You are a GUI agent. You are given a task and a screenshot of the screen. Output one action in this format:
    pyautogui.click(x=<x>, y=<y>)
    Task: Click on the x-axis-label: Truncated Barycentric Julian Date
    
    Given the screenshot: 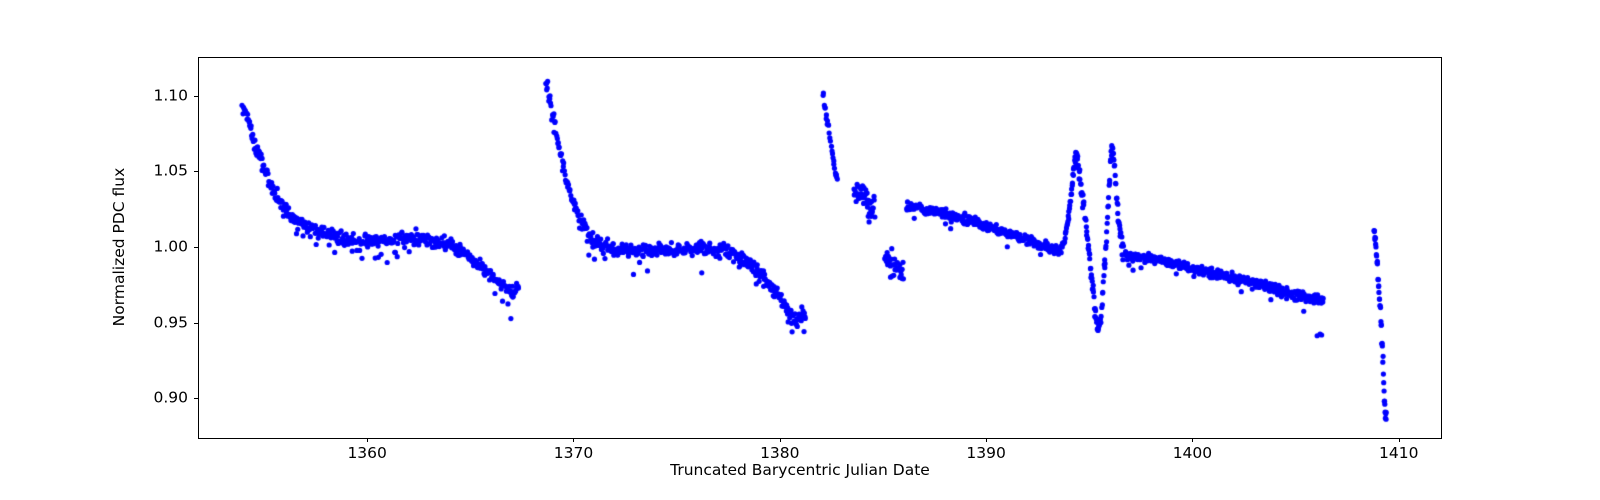 What is the action you would take?
    pyautogui.click(x=800, y=470)
    